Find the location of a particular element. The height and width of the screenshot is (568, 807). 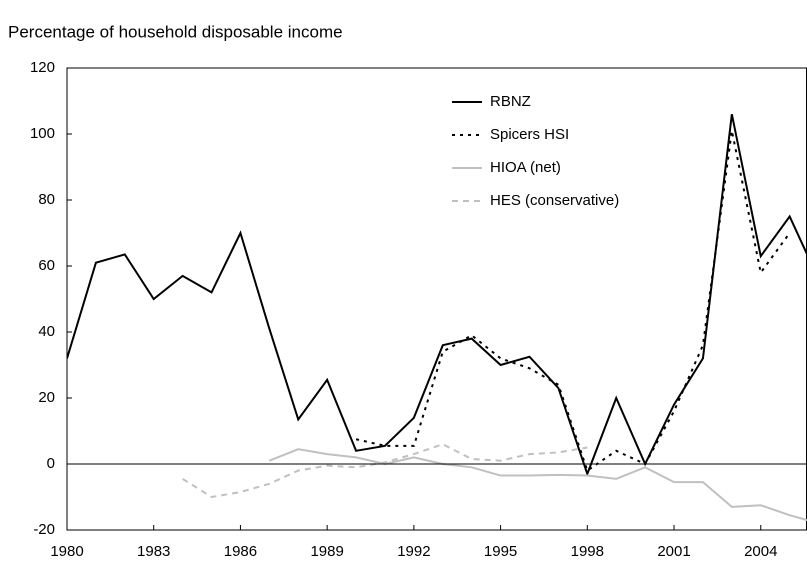

x-tick-label: 2004 is located at coordinates (760, 551).